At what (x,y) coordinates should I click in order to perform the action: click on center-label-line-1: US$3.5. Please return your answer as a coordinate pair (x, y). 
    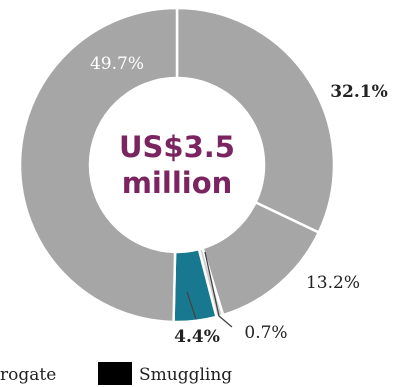
    Looking at the image, I should click on (177, 147).